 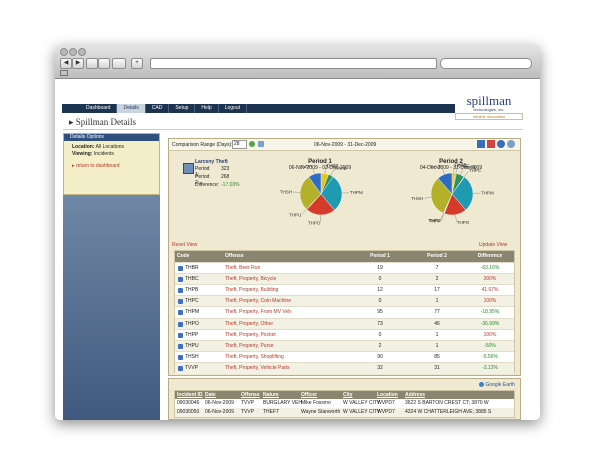 I want to click on nav-tab: Setup, so click(x=182, y=108).